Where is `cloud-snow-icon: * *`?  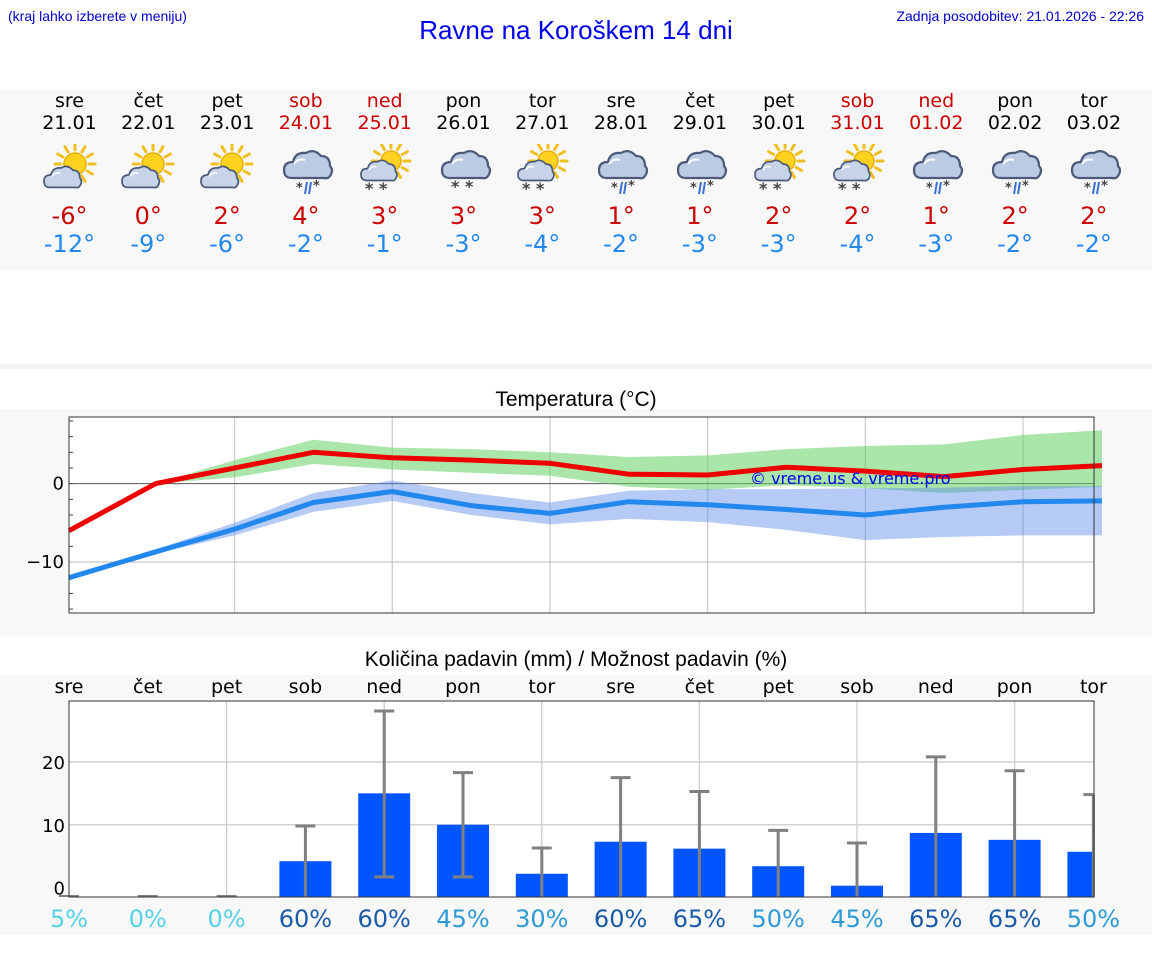
cloud-snow-icon: * * is located at coordinates (464, 170).